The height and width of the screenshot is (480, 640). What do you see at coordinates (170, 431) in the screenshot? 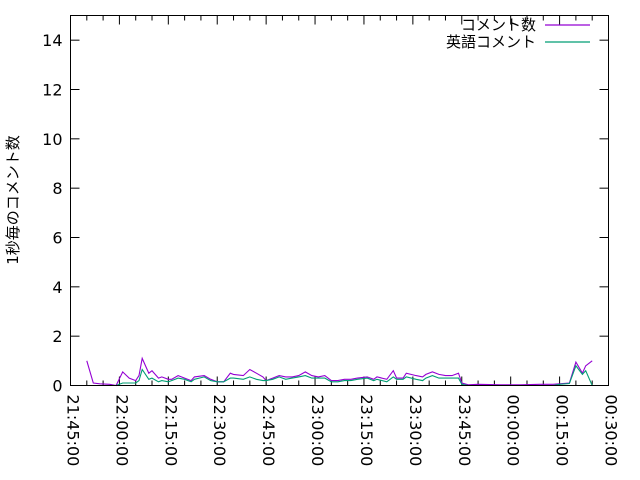
I see `x-tick-label: 22:15:00` at bounding box center [170, 431].